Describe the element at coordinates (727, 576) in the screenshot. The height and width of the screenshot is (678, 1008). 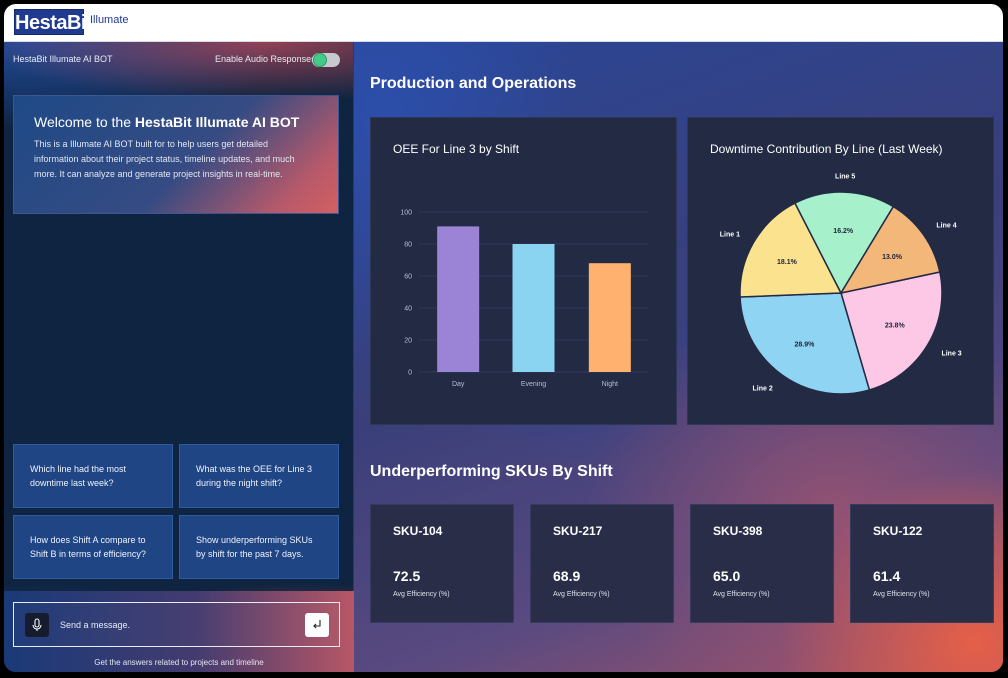
I see `sku-efficiency-value: 65.0` at that location.